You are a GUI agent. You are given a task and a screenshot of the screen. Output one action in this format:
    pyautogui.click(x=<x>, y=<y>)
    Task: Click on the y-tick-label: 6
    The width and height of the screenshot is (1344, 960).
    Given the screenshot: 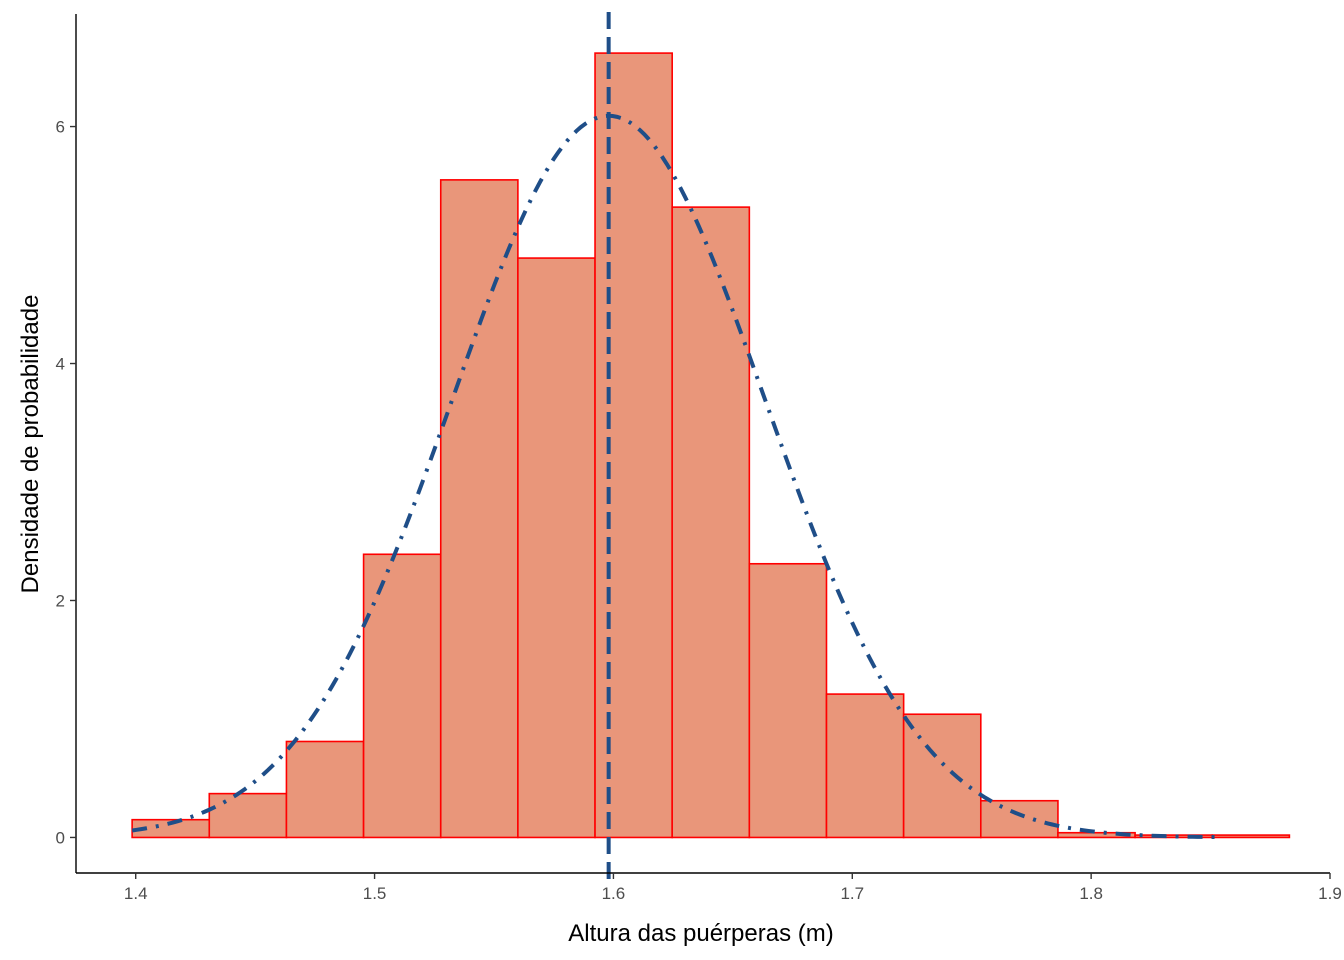 What is the action you would take?
    pyautogui.click(x=60, y=127)
    